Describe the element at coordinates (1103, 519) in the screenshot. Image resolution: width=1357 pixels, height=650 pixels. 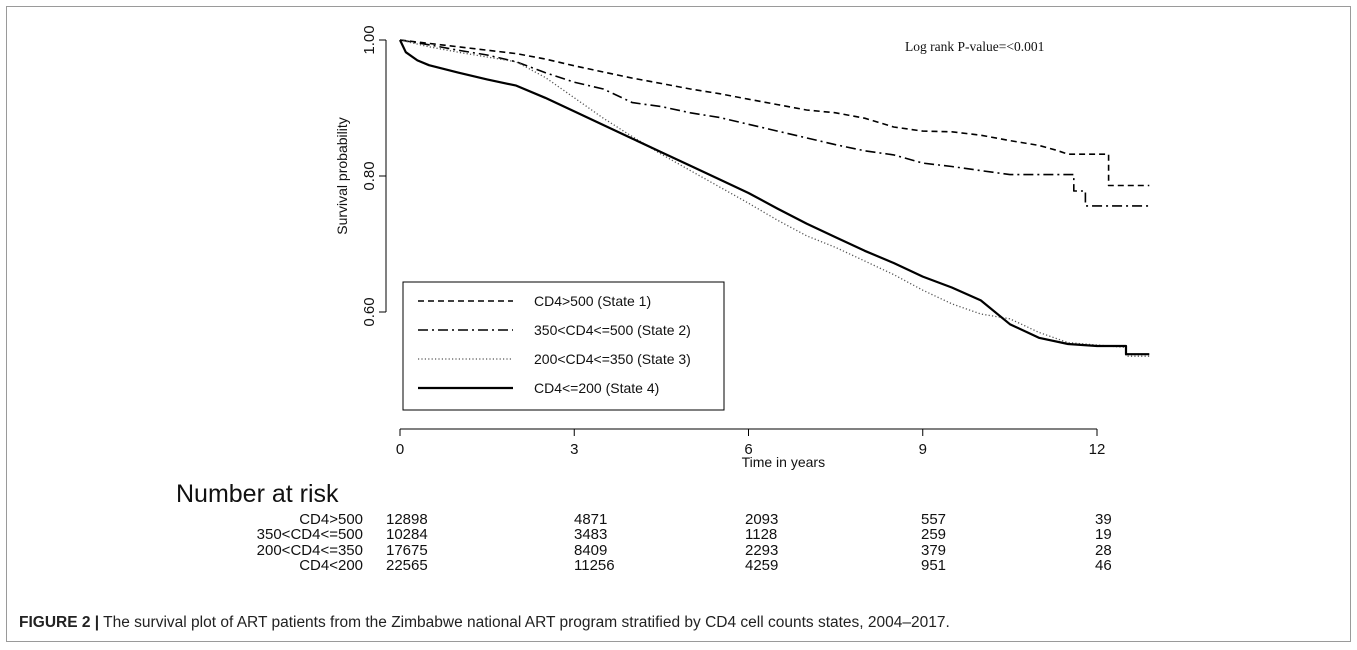
I see `risk-cell: 39` at that location.